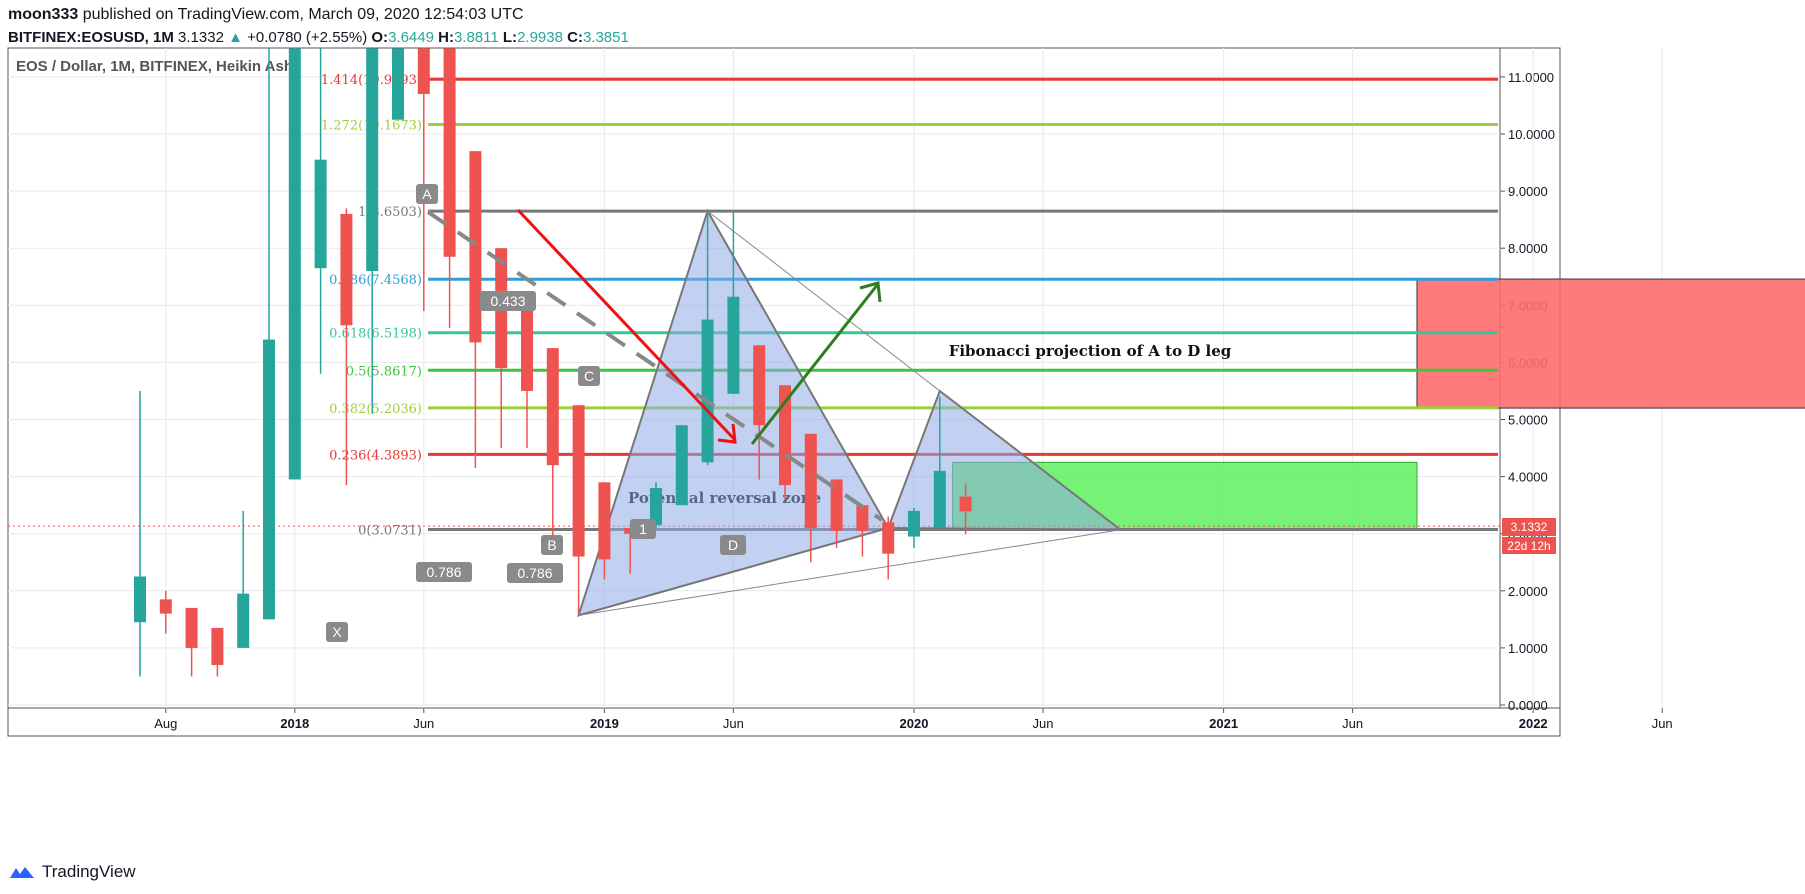  Describe the element at coordinates (384, 371) in the screenshot. I see `fib-level-label: 0.5(5.8617)` at that location.